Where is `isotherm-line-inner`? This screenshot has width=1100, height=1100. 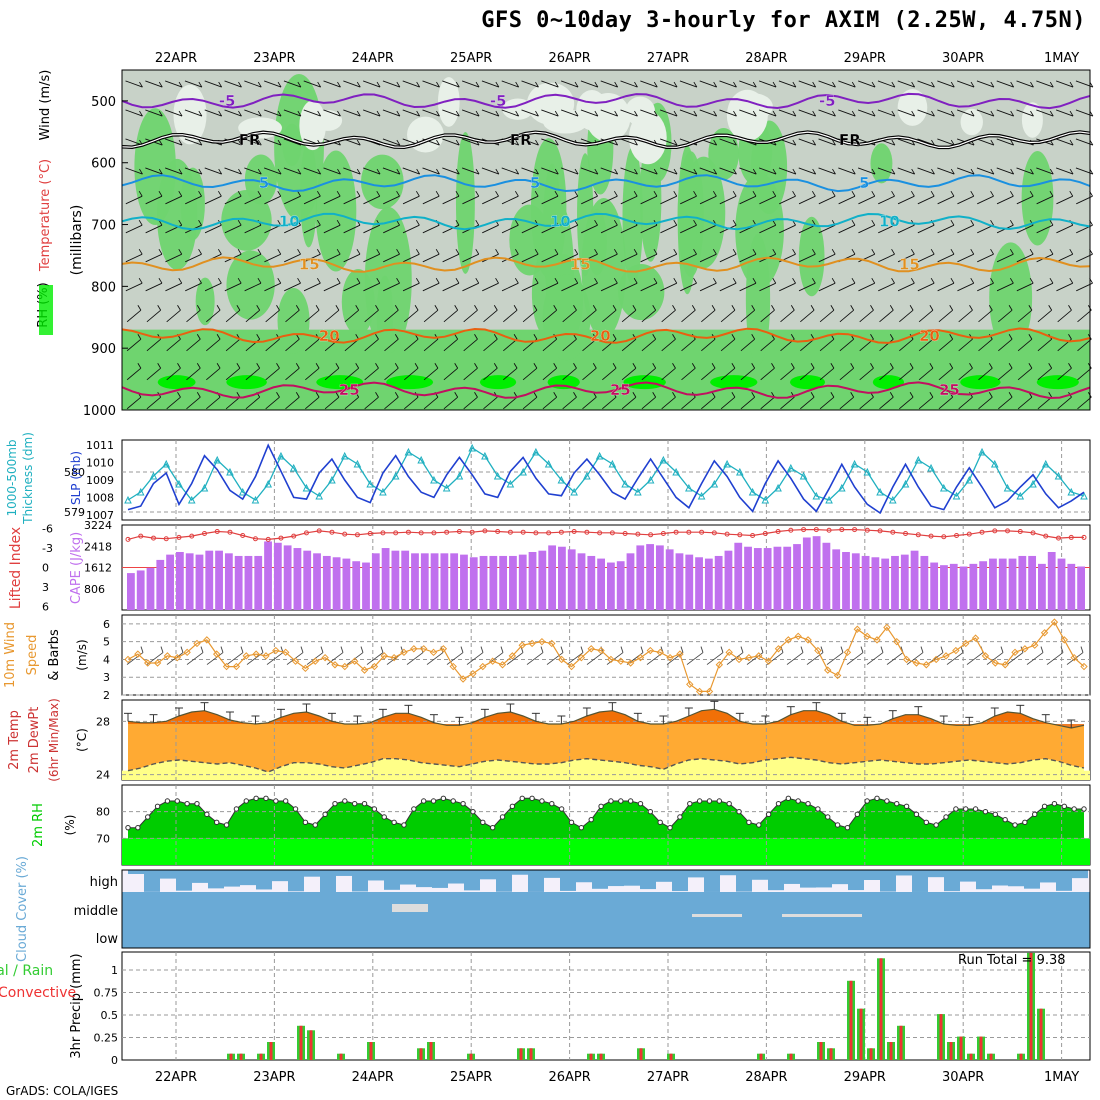
isotherm-line-inner is located at coordinates (606, 139).